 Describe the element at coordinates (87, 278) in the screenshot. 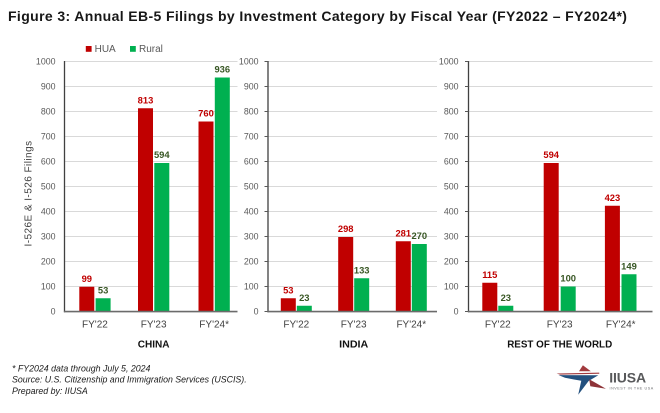

I see `svg-text: 99` at that location.